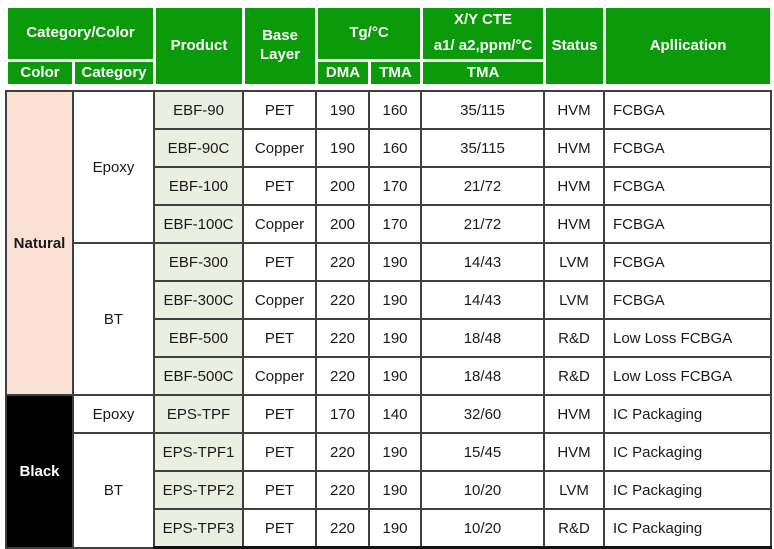 The height and width of the screenshot is (549, 774). What do you see at coordinates (688, 46) in the screenshot?
I see `header-application: Apllication` at bounding box center [688, 46].